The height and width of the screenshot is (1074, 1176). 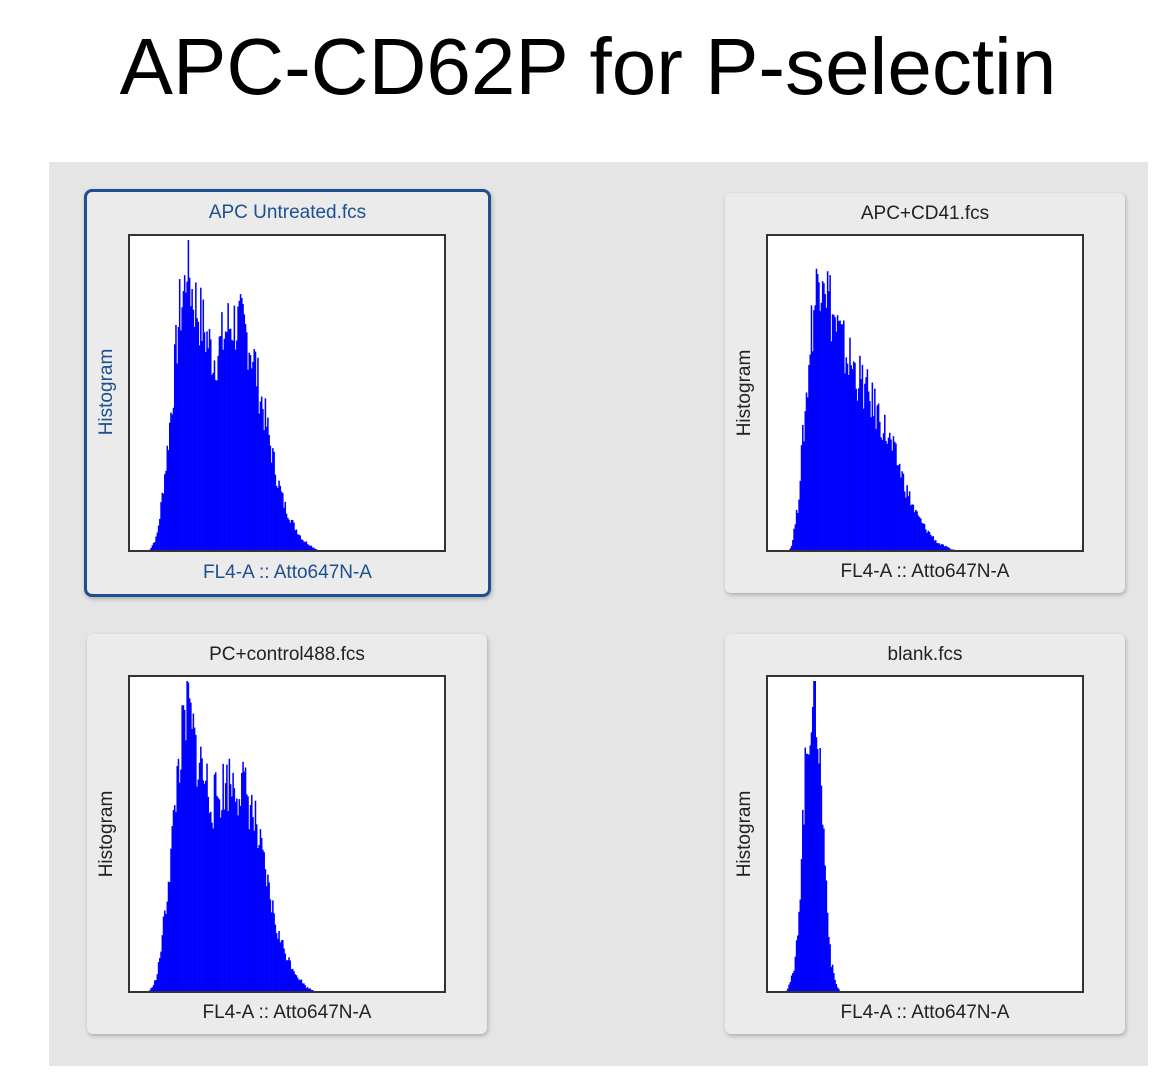 I want to click on y-axis-label: Histogram, so click(x=744, y=393).